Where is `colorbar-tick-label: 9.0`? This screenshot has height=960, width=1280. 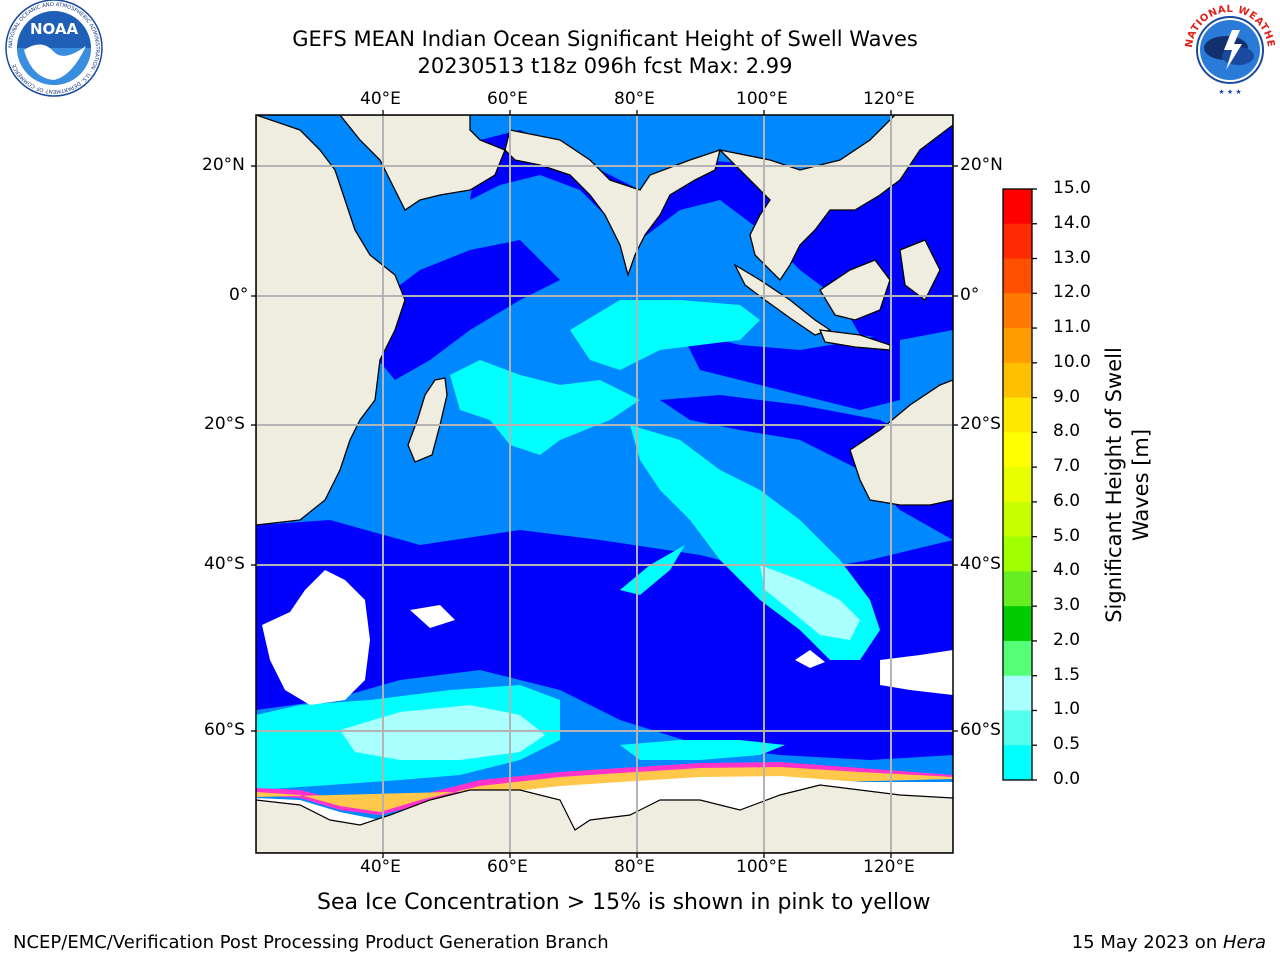 colorbar-tick-label: 9.0 is located at coordinates (1067, 396).